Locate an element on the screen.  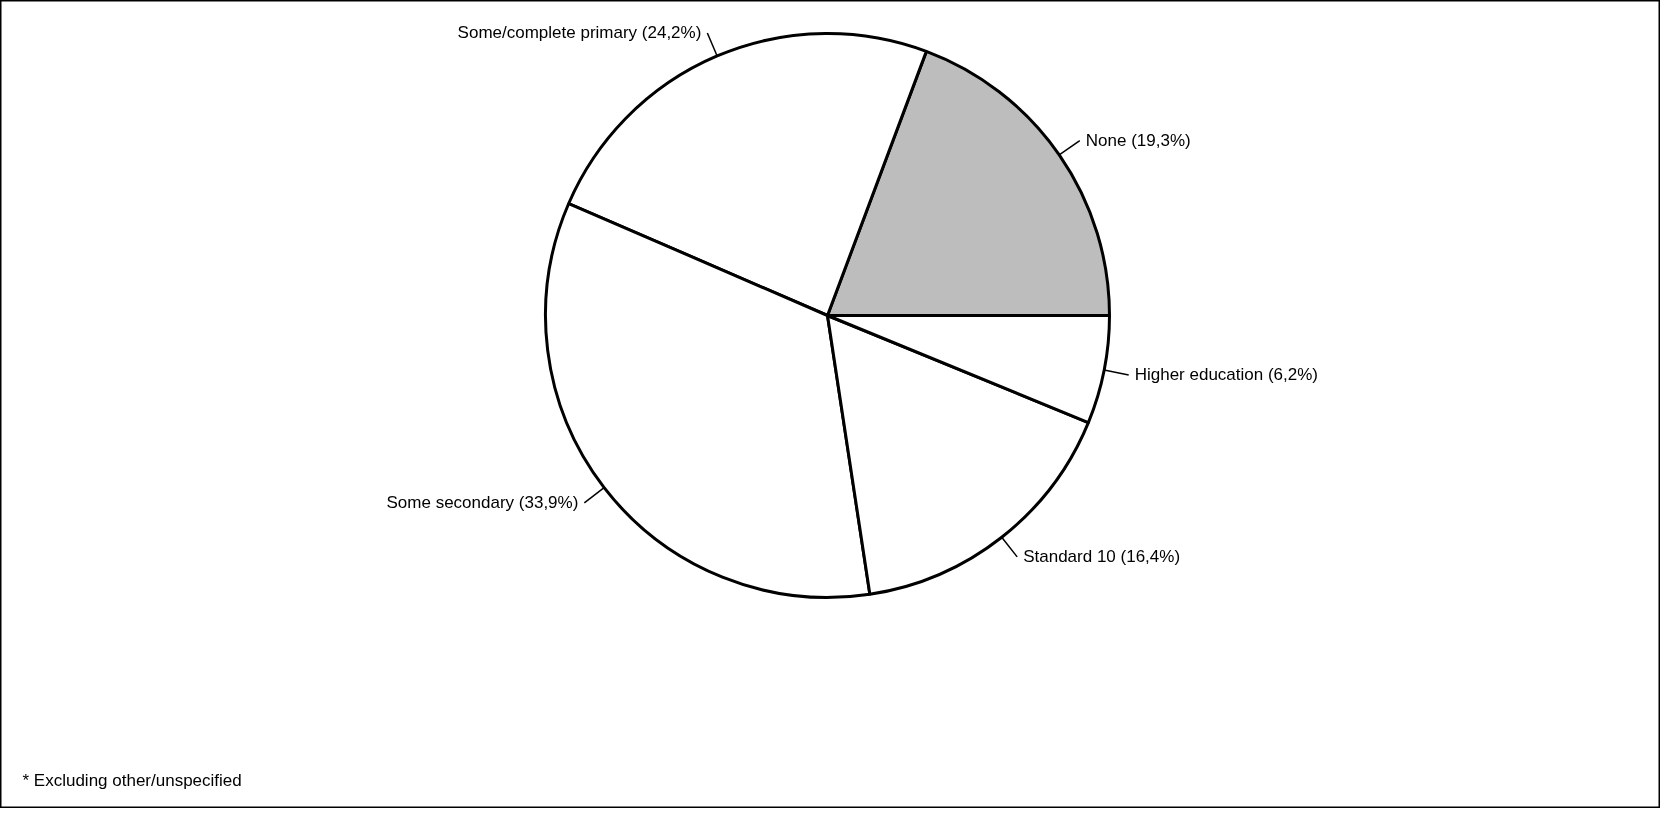
slice-label: Higher education (6,2%) is located at coordinates (1226, 375).